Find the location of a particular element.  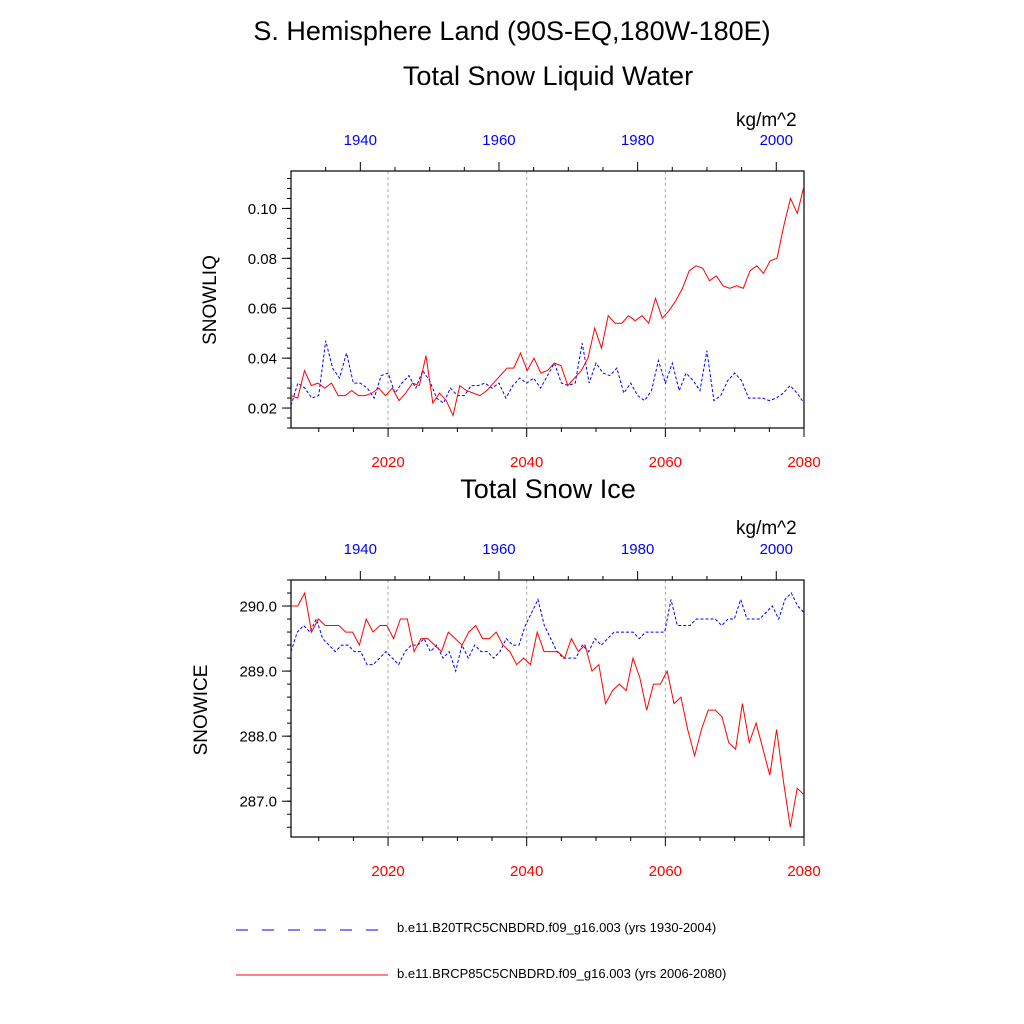

chart-2-xtick-bottom-label: 2060 is located at coordinates (665, 871).